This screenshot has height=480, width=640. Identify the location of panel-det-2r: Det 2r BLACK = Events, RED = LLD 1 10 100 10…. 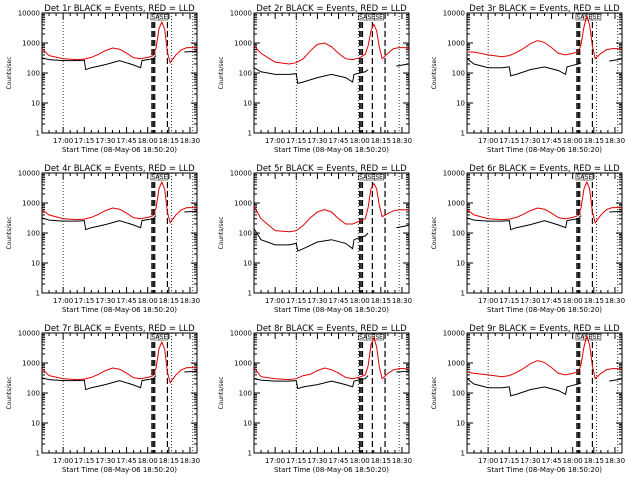
(315, 79).